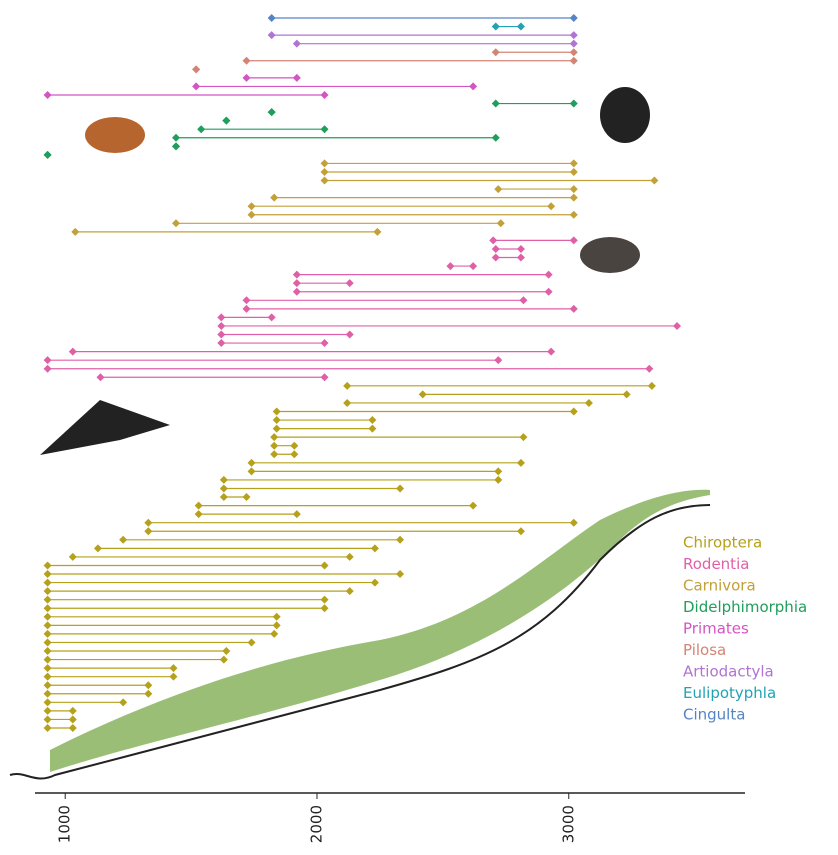  Describe the element at coordinates (728, 672) in the screenshot. I see `legend-entry: Artiodactyla` at that location.